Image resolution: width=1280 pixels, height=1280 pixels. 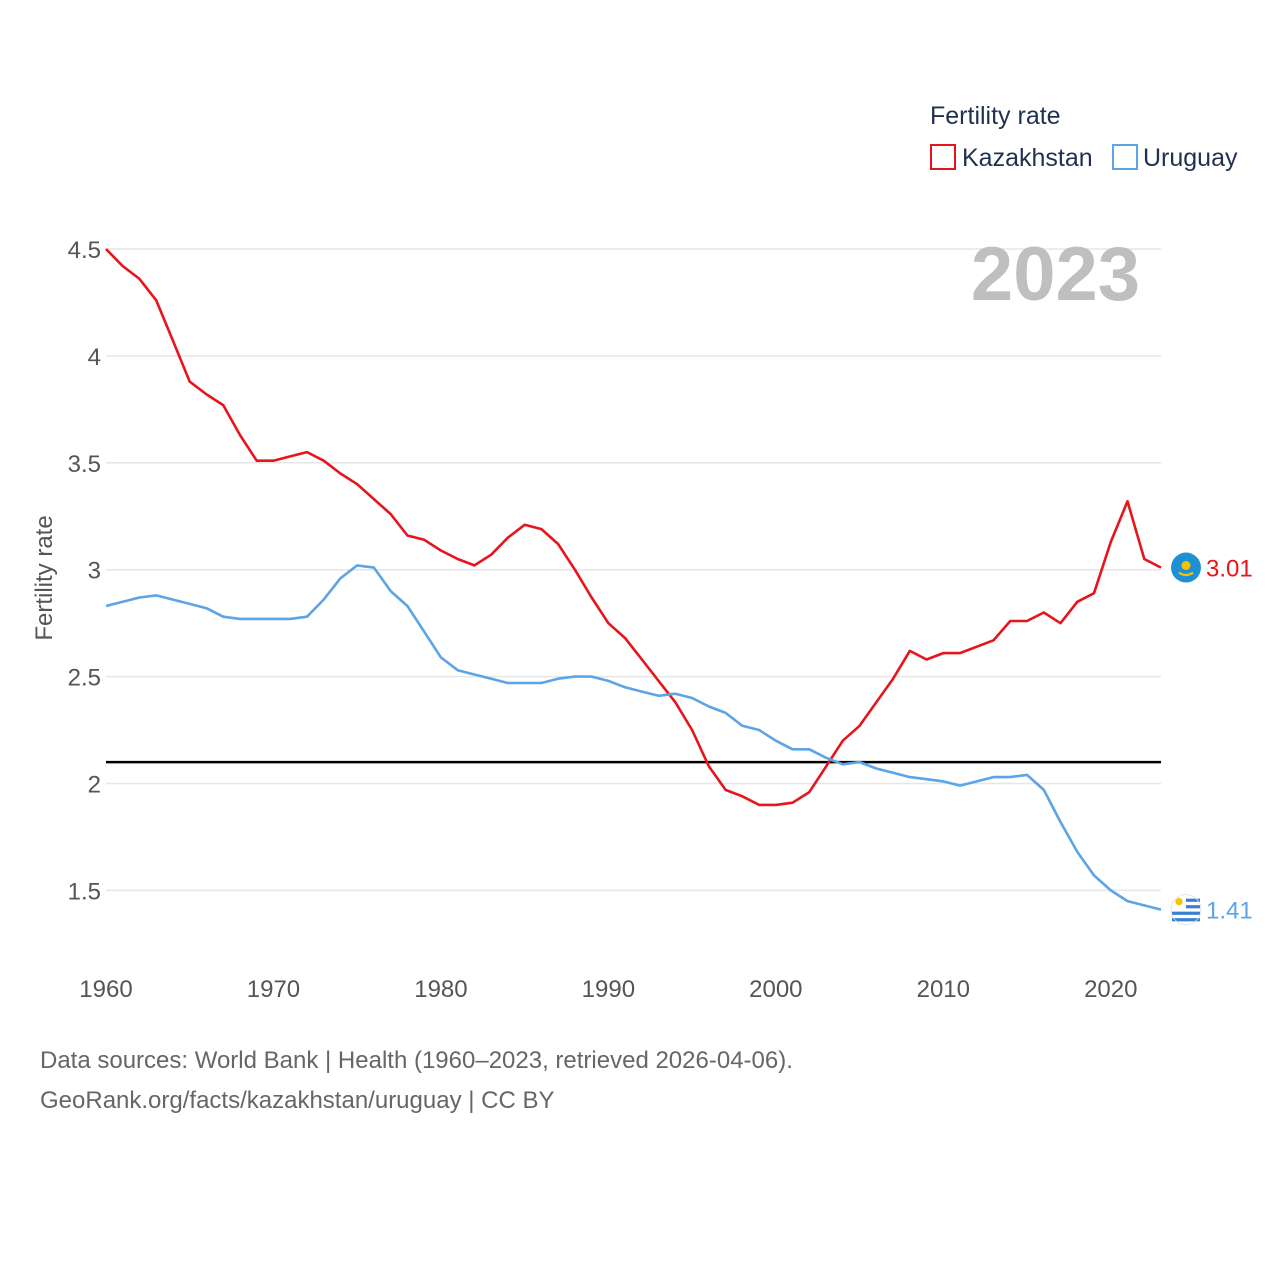 I want to click on end-value-label-uruguay: 1.41, so click(x=1229, y=911).